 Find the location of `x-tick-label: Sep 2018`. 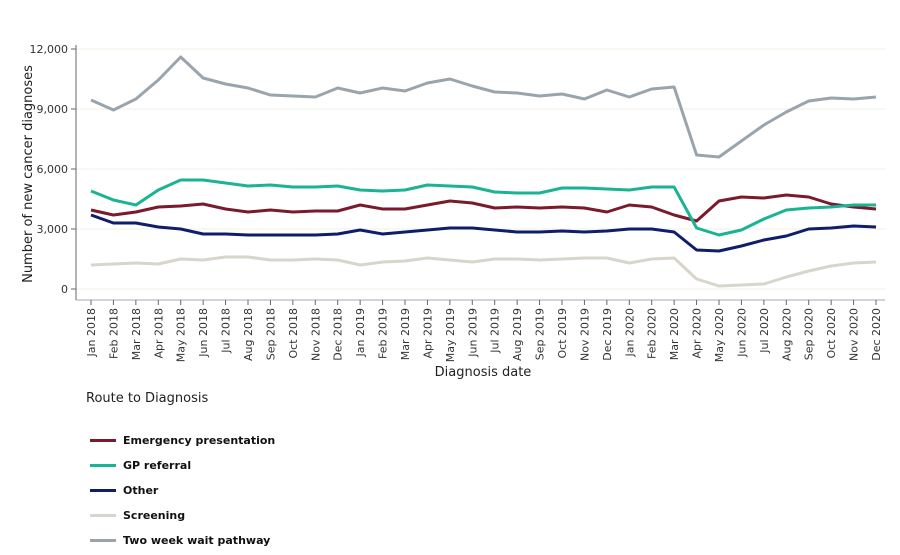

x-tick-label: Sep 2018 is located at coordinates (270, 334).